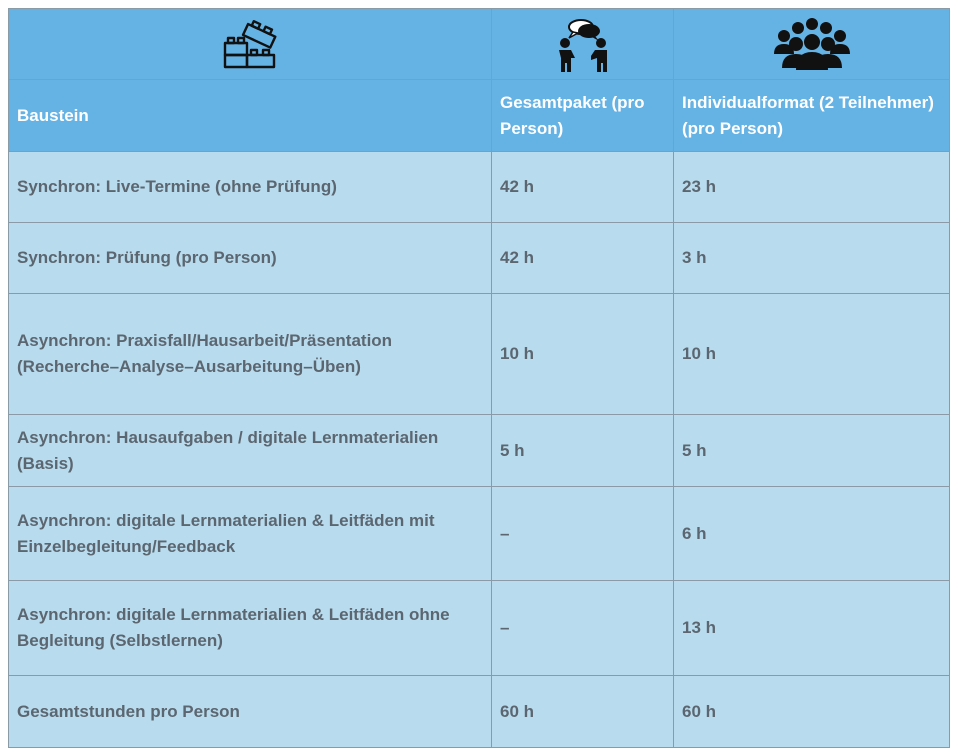  Describe the element at coordinates (811, 354) in the screenshot. I see `cell-individual: 10 h` at that location.